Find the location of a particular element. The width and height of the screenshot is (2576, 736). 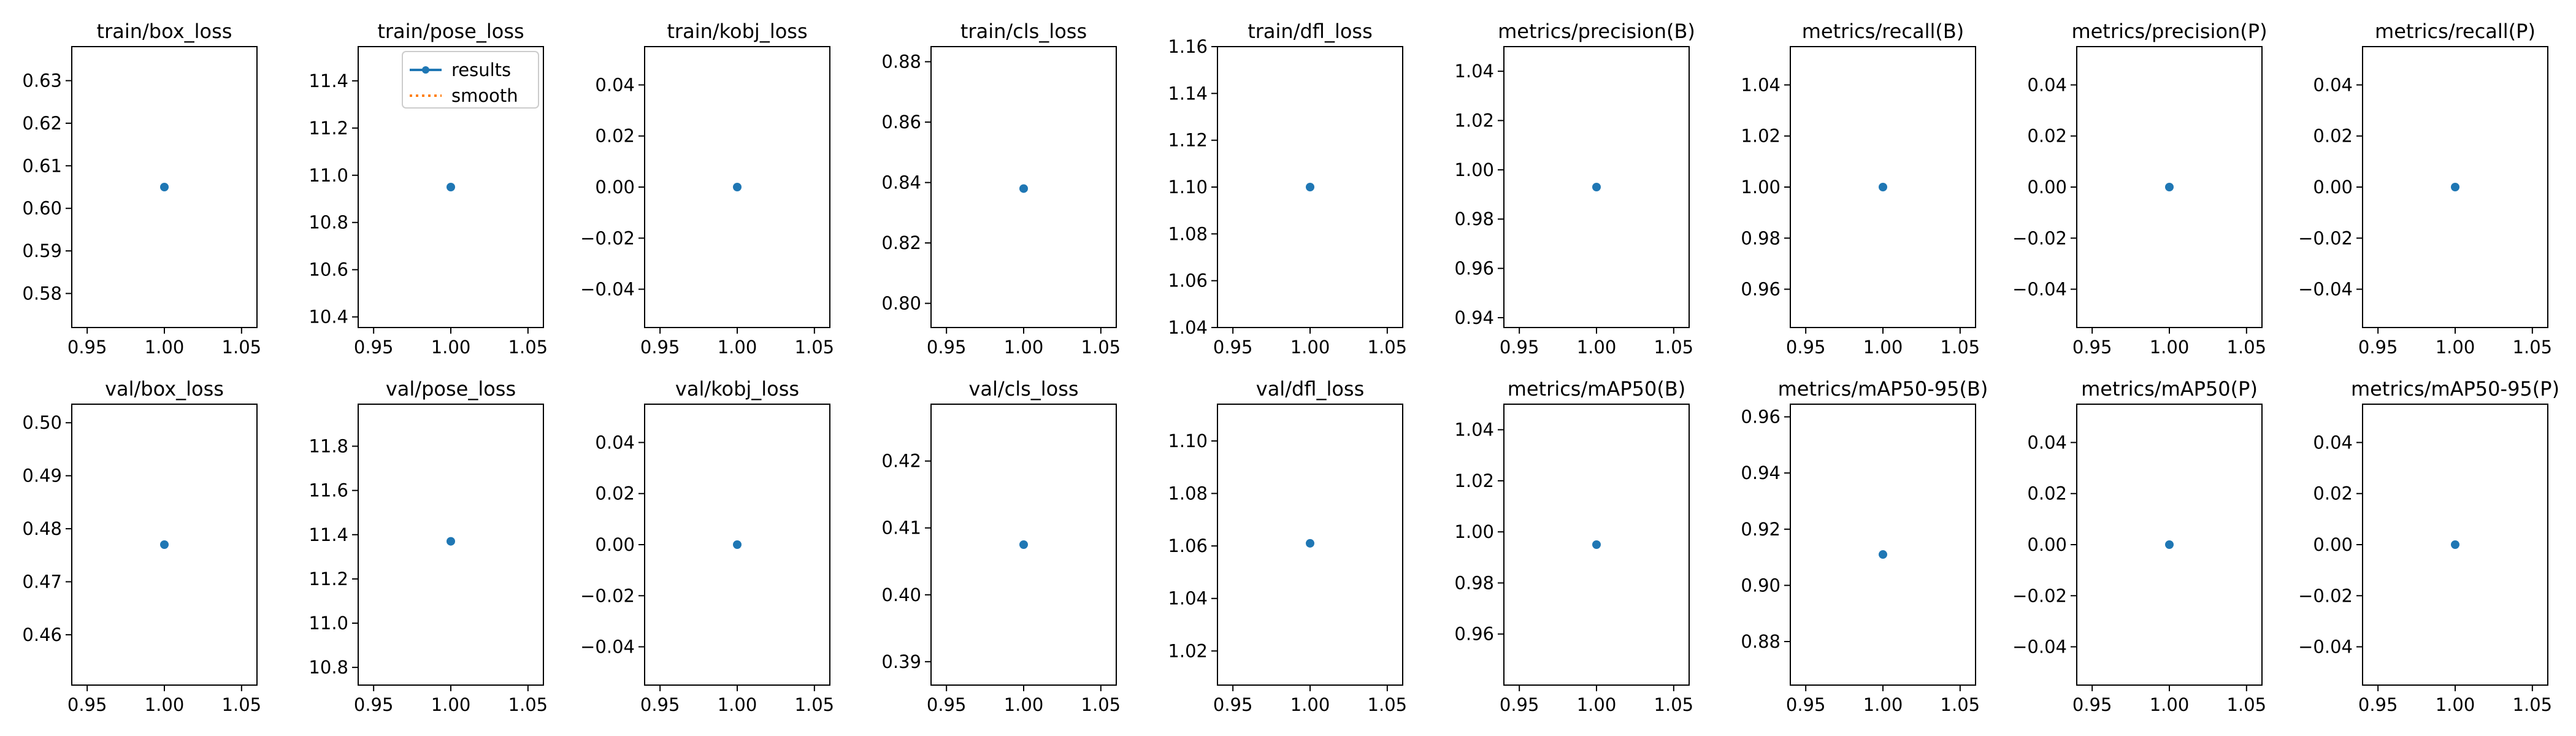

y-tick-label: 0.88 is located at coordinates (1761, 641).